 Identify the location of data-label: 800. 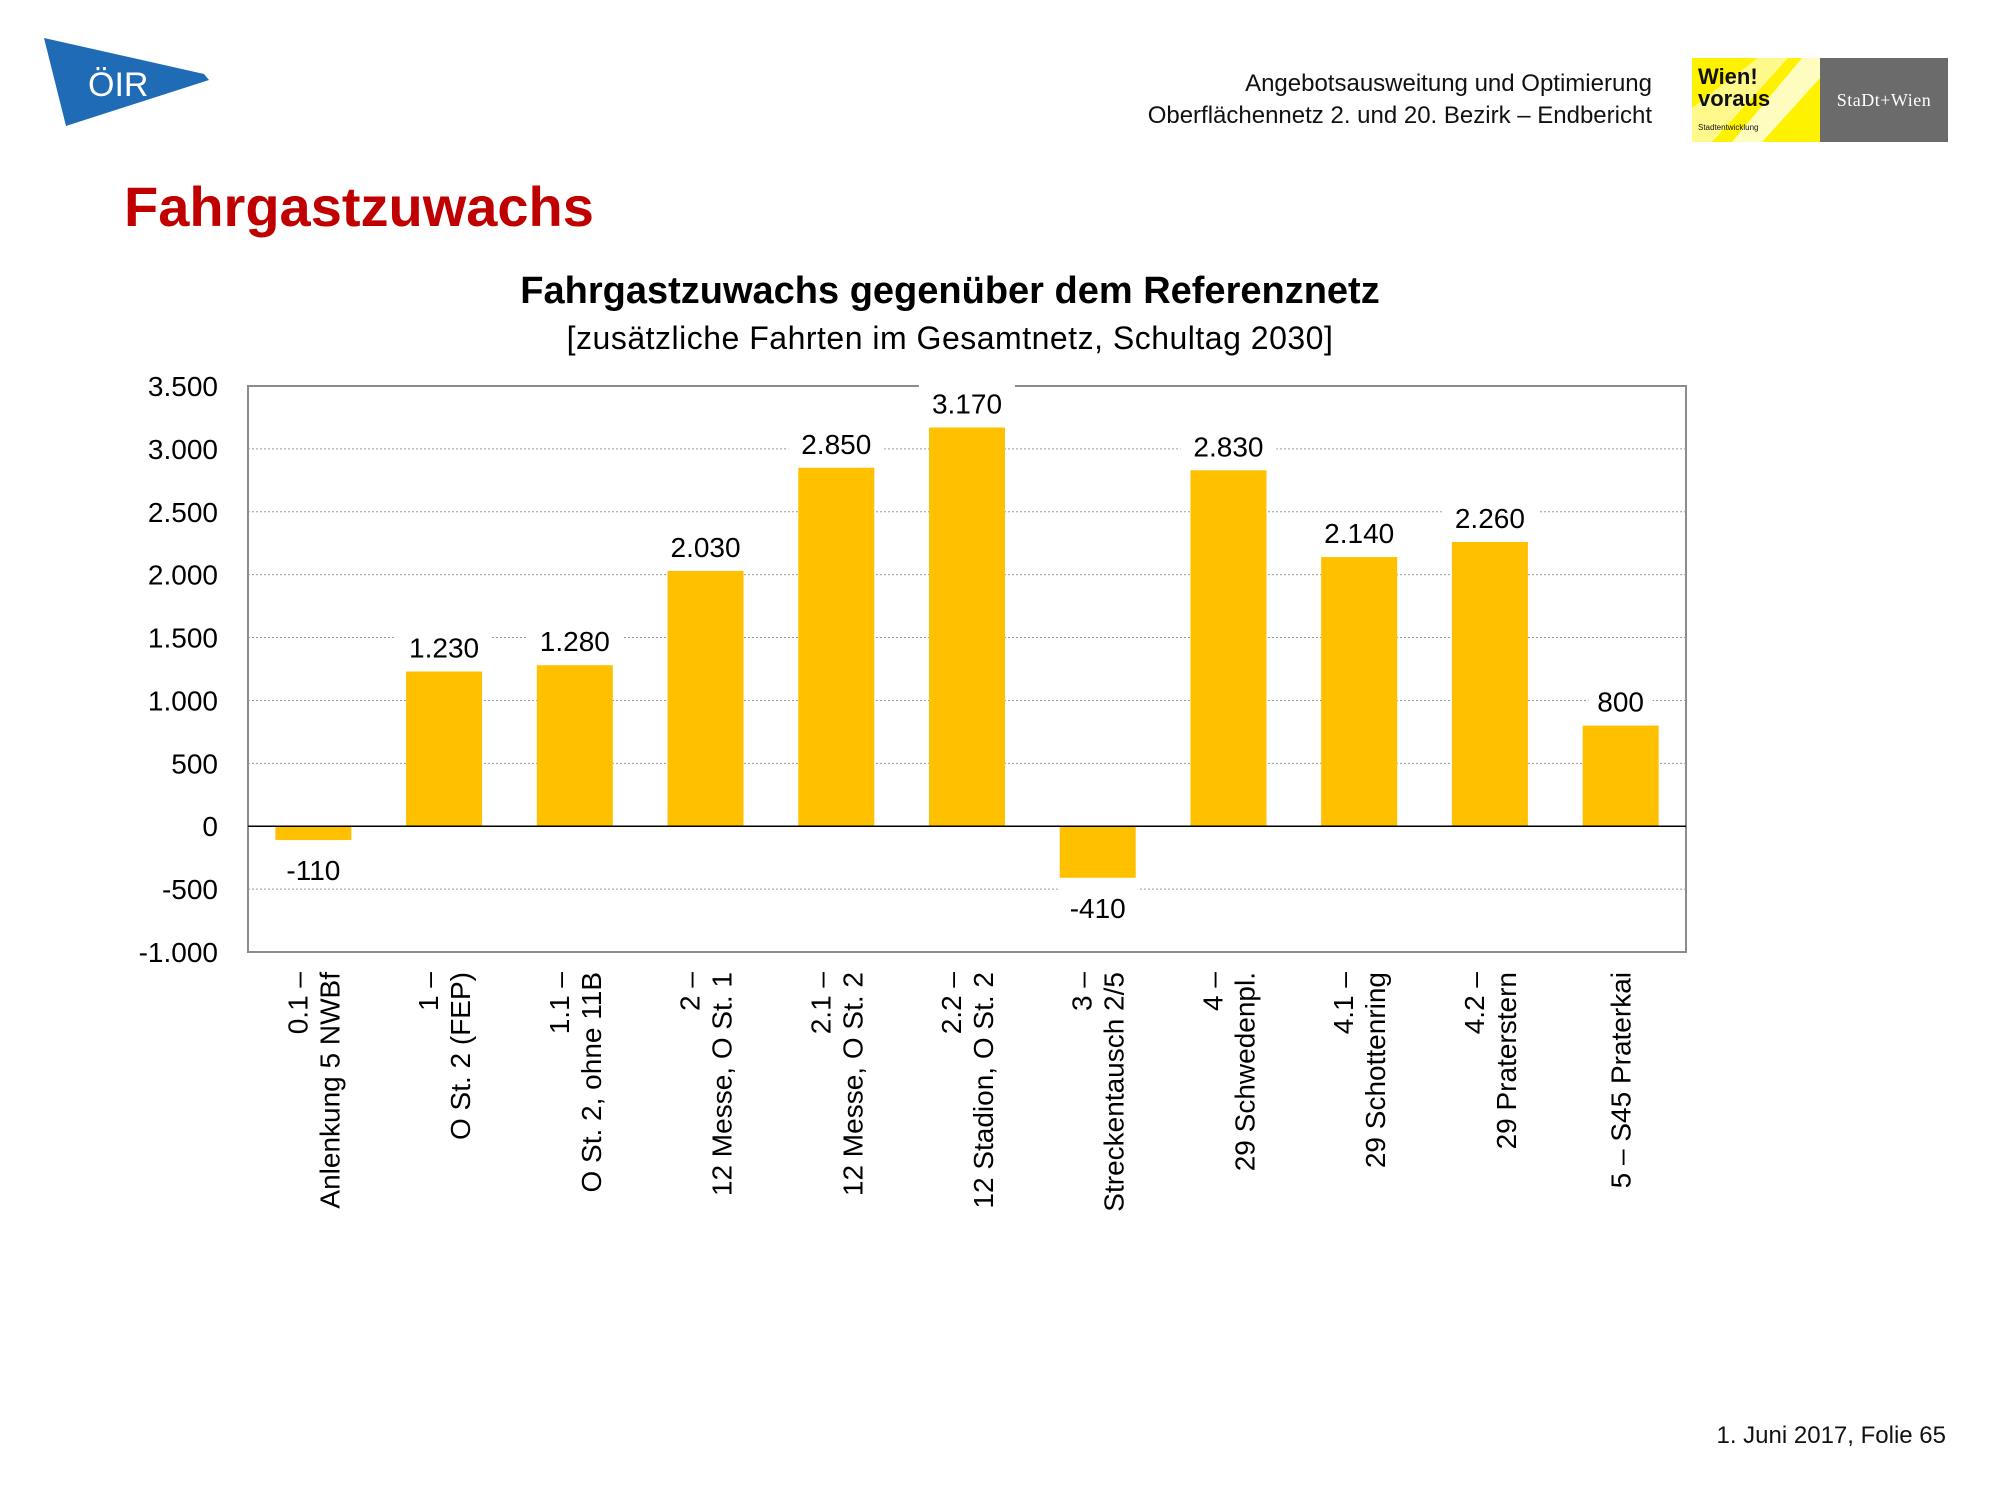
(1620, 702).